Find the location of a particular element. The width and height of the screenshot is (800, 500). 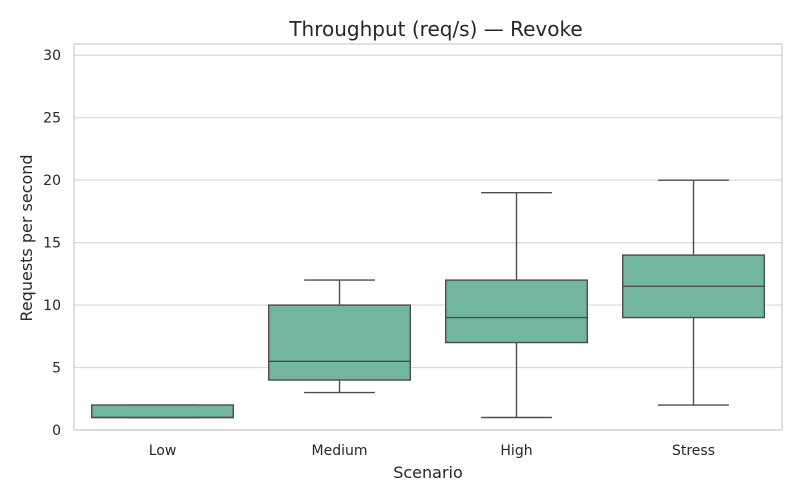

y-tick-labels: 0 5 10 15 20 25 30 is located at coordinates (52, 243).